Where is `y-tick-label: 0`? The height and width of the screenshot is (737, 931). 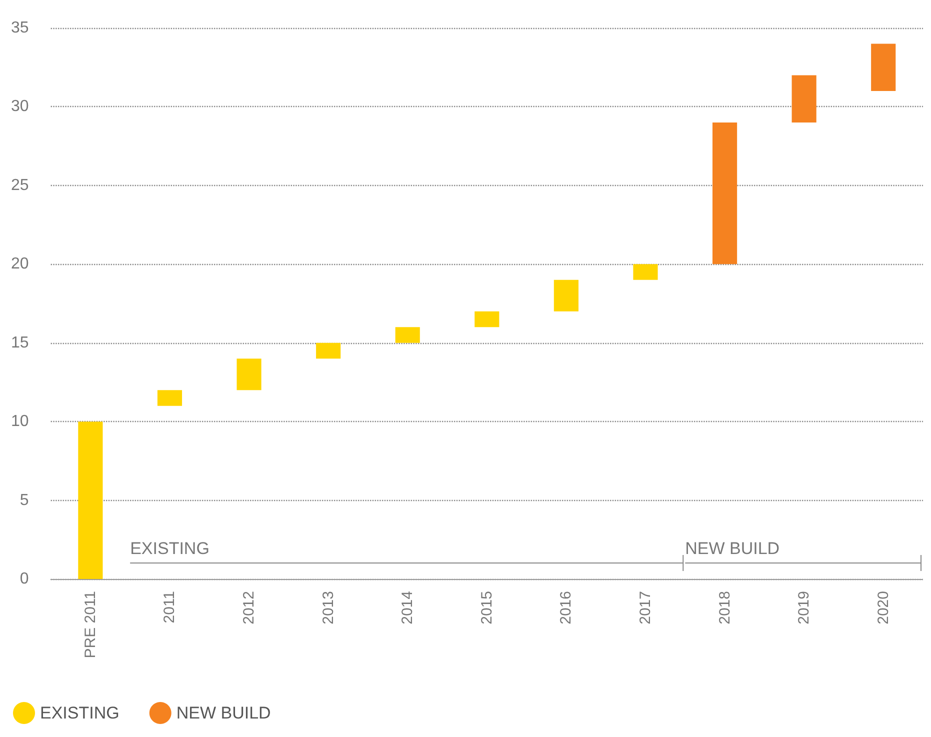
y-tick-label: 0 is located at coordinates (24, 579).